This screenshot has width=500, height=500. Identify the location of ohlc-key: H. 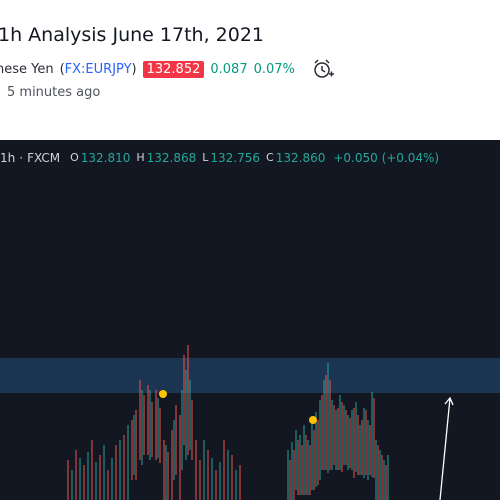
(140, 157).